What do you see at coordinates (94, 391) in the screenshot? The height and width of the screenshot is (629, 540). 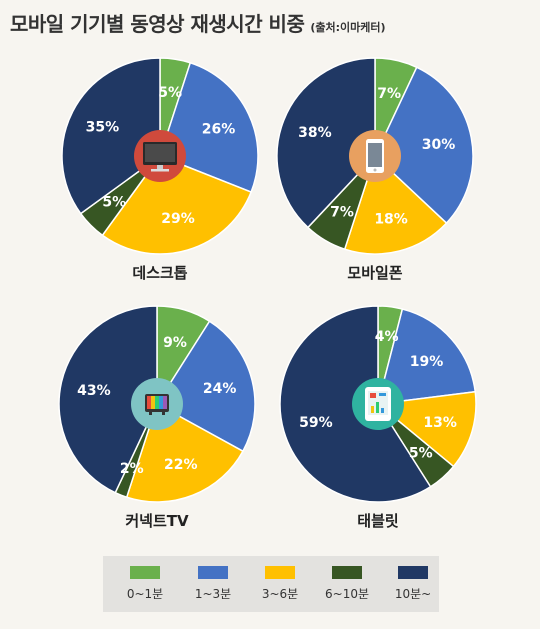 I see `slice-label: 43%` at bounding box center [94, 391].